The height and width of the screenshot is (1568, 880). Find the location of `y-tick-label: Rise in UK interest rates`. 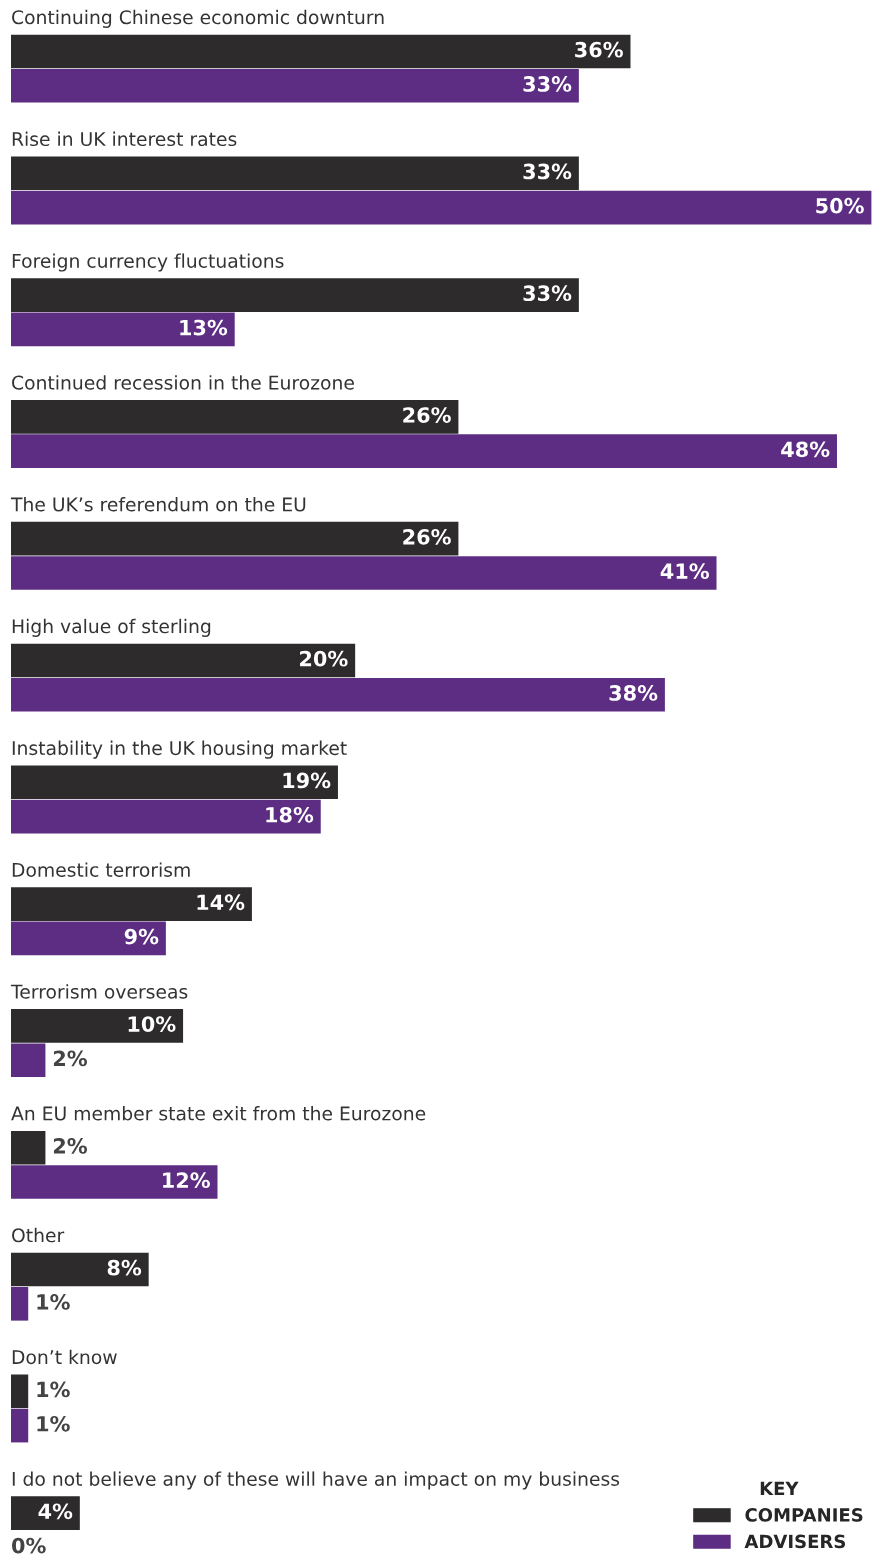

y-tick-label: Rise in UK interest rates is located at coordinates (124, 139).